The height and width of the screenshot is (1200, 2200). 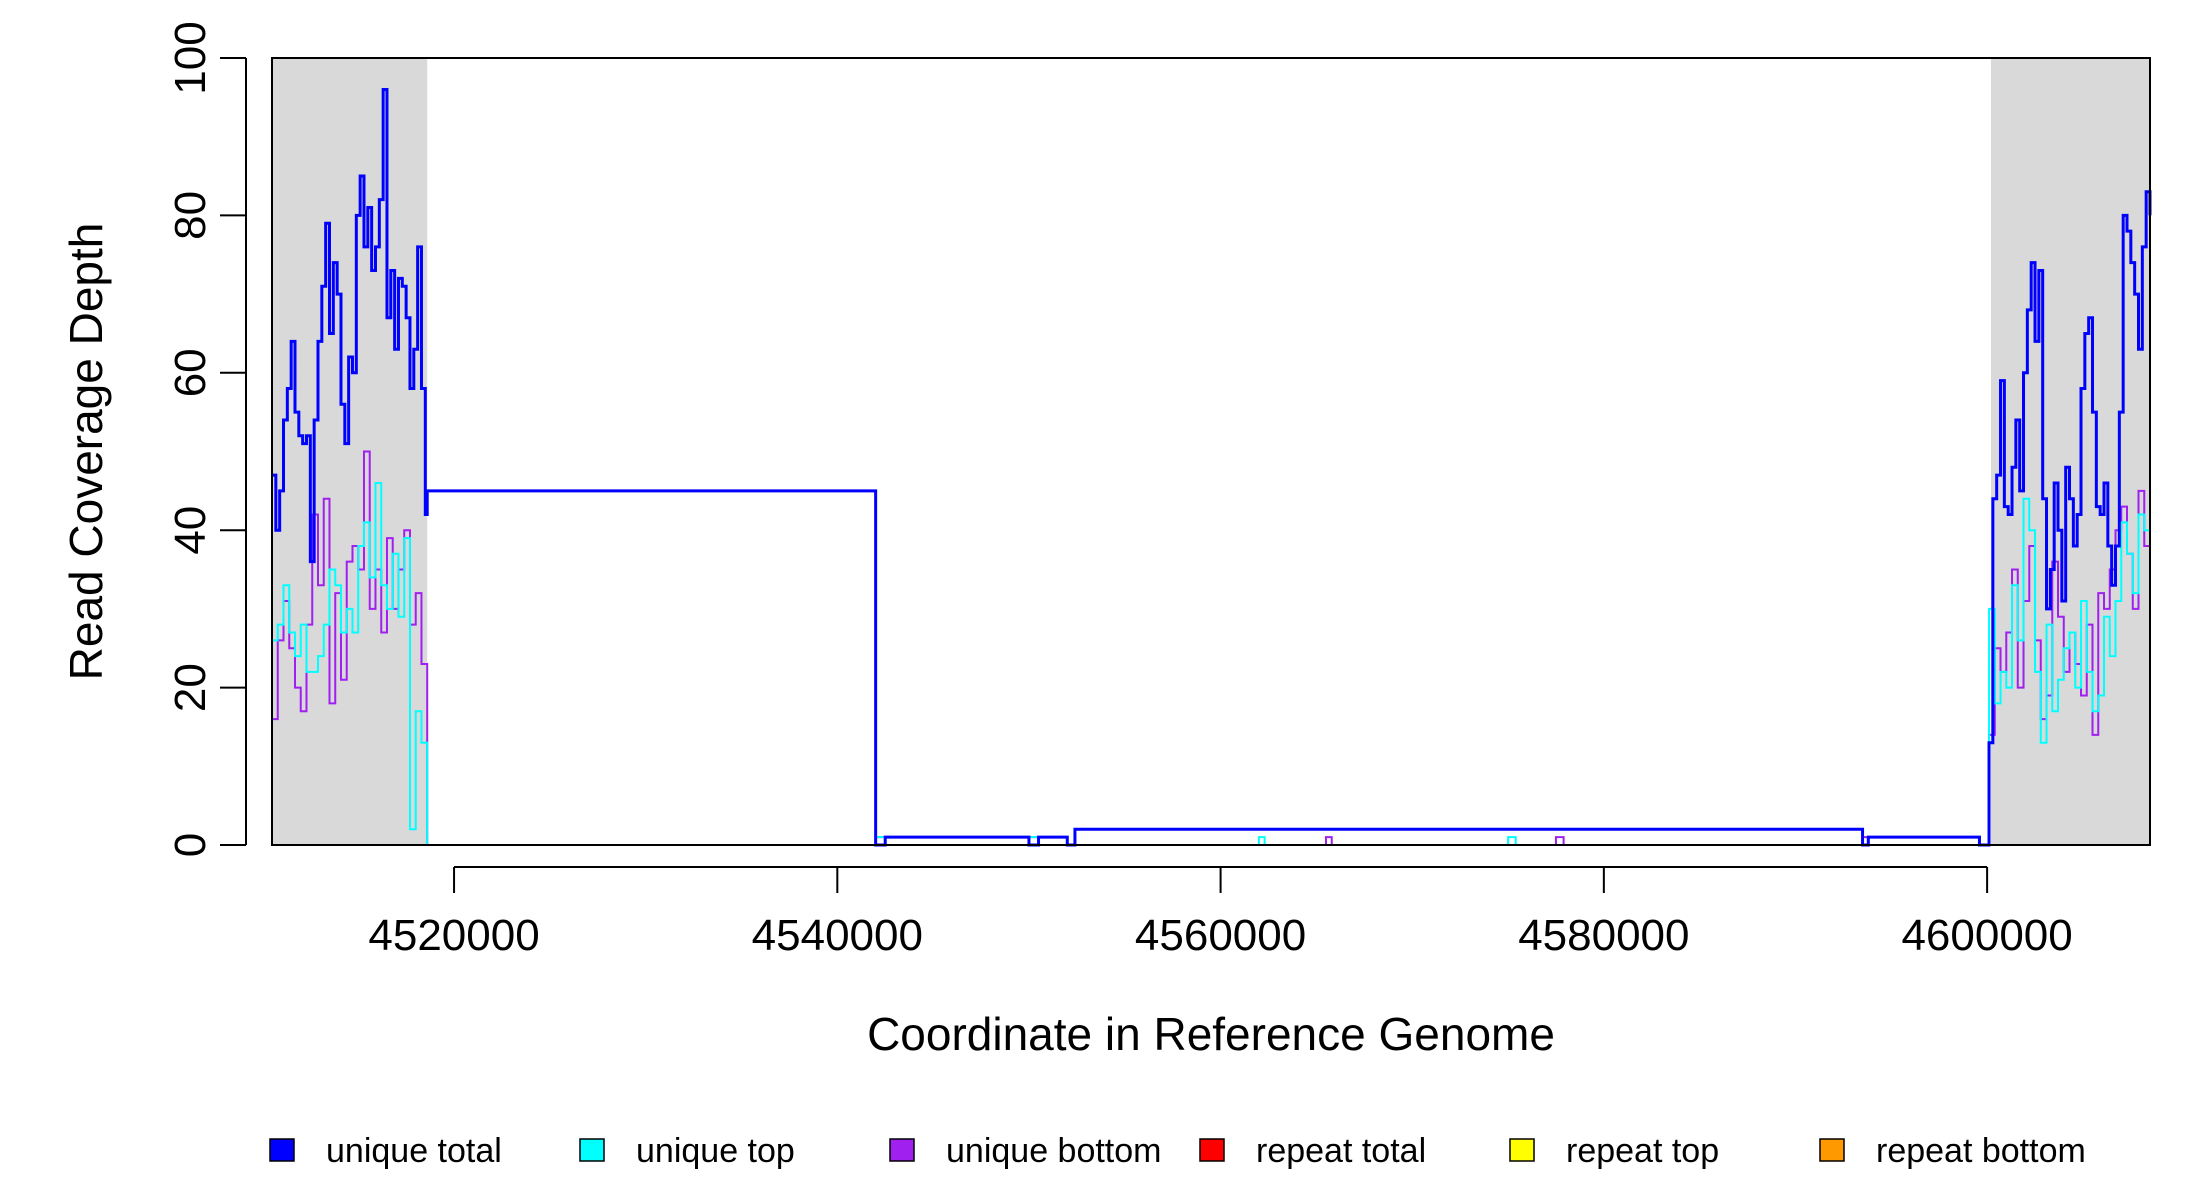 I want to click on y-tick-label: 60, so click(x=190, y=372).